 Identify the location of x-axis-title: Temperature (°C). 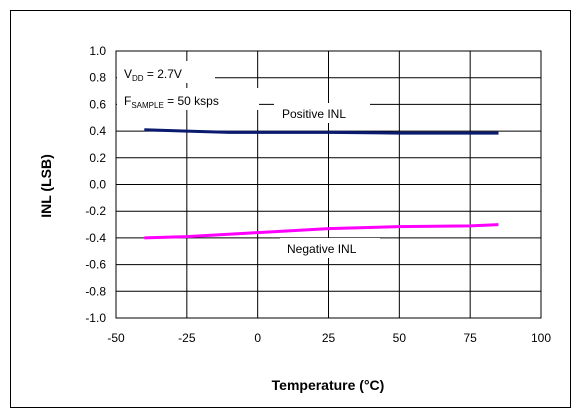
(328, 385).